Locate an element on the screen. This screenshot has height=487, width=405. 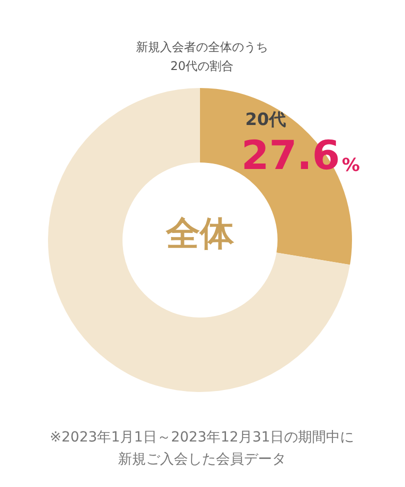
chart-title: 新規入会者の全体のうち 20代の割合 is located at coordinates (202, 57).